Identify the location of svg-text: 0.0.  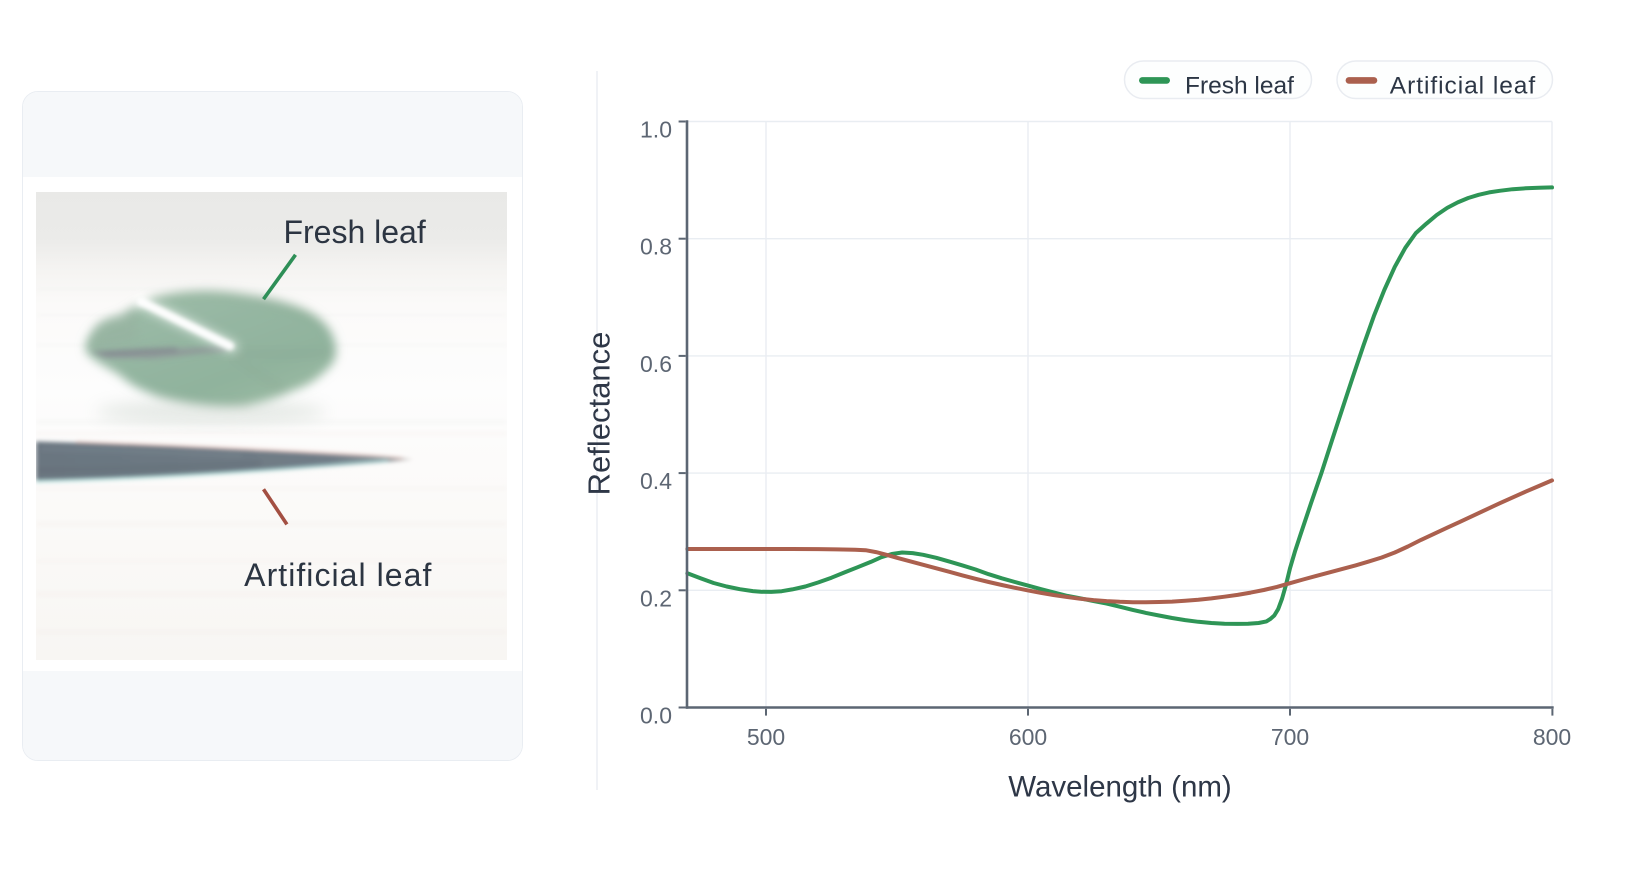
(656, 716).